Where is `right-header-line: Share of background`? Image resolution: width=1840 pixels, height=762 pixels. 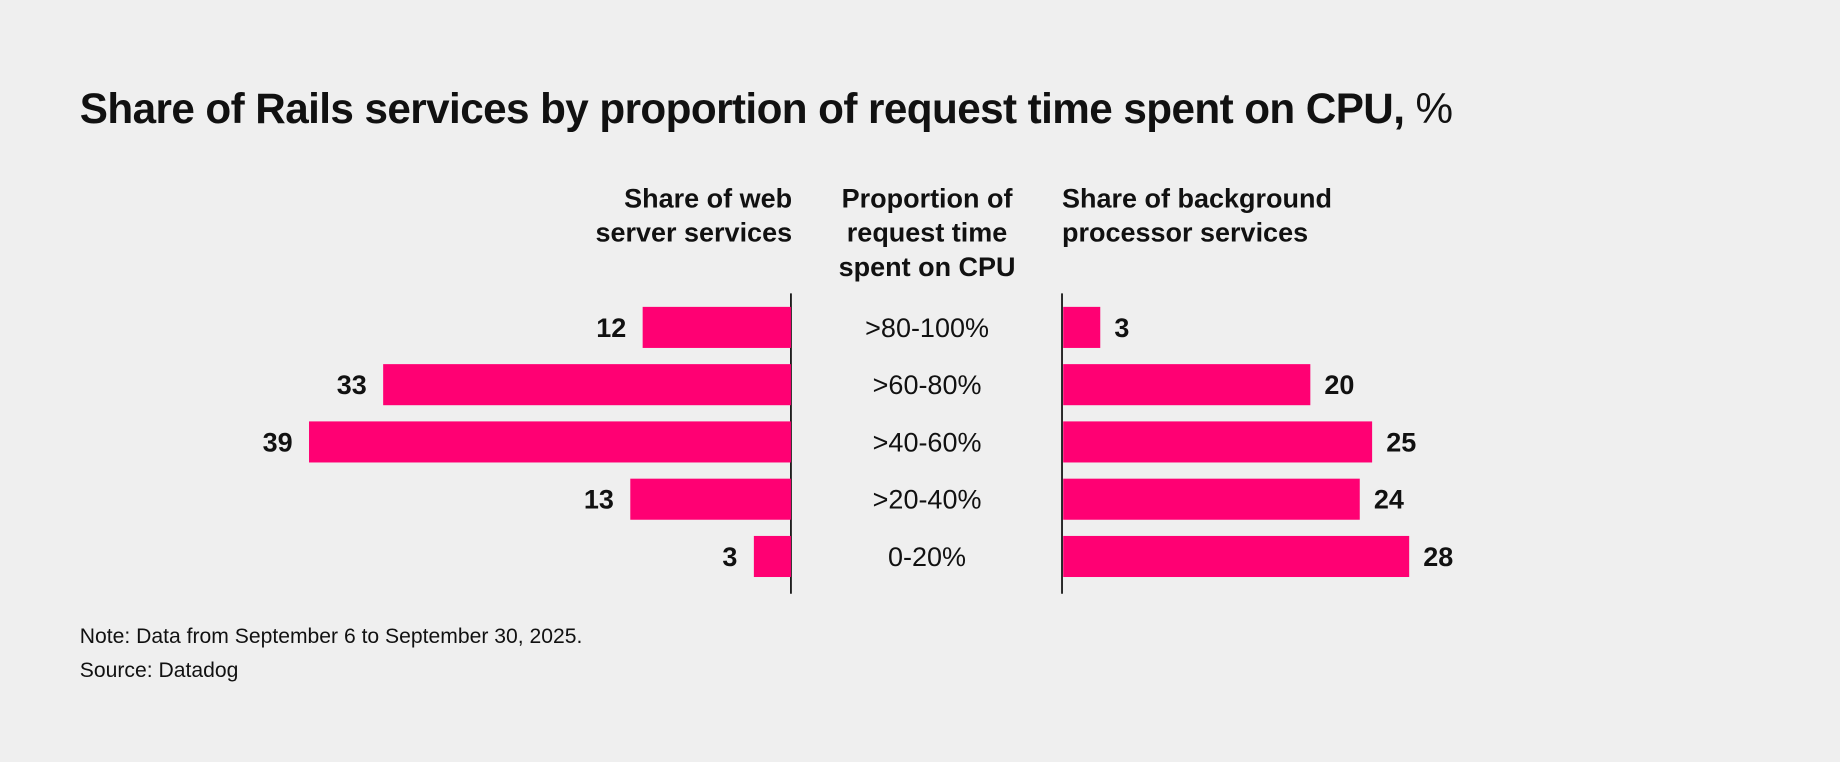
right-header-line: Share of background is located at coordinates (1197, 198).